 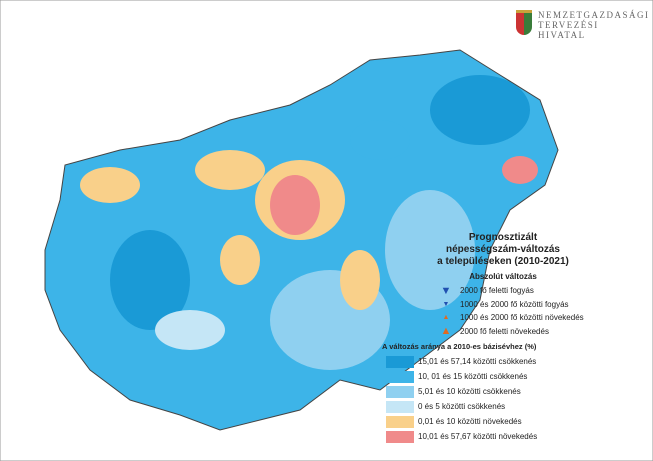 I want to click on label: 2000 fő feletti fogyás, so click(x=497, y=291).